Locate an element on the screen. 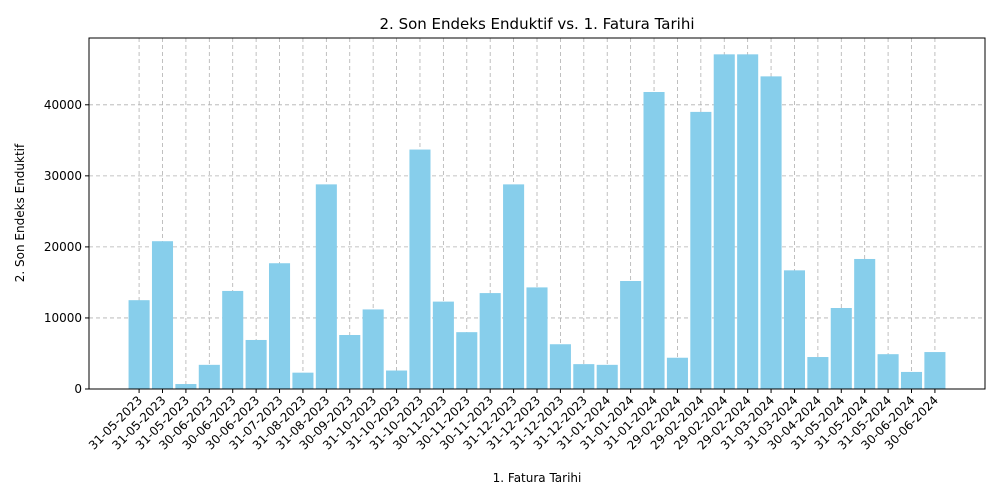 This screenshot has width=1000, height=500. y-tick-label: 10000 is located at coordinates (63, 318).